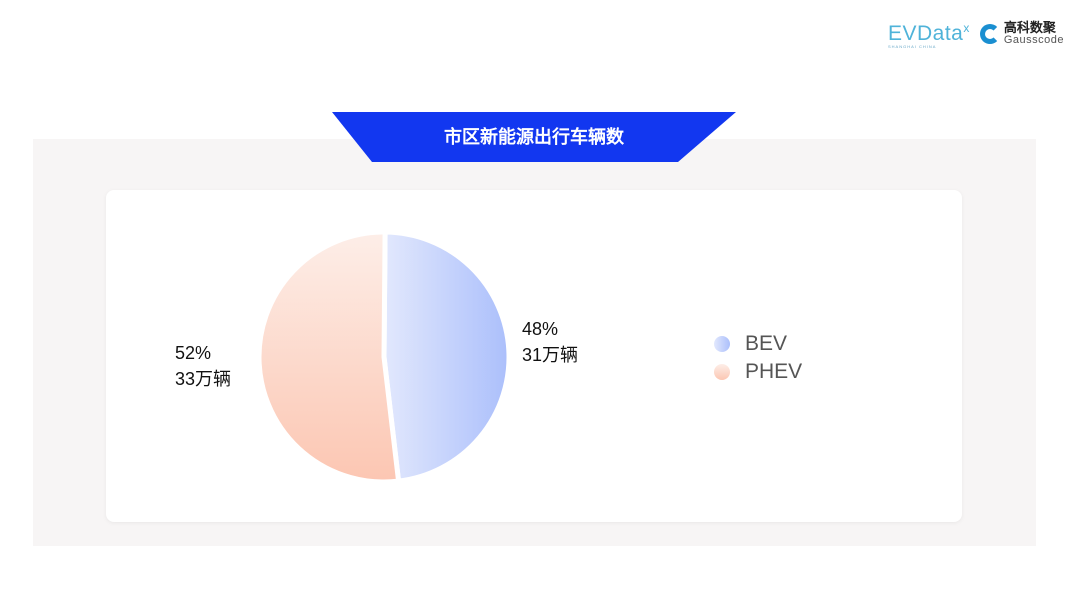 This screenshot has height=608, width=1080. Describe the element at coordinates (722, 372) in the screenshot. I see `phev-swatch` at that location.